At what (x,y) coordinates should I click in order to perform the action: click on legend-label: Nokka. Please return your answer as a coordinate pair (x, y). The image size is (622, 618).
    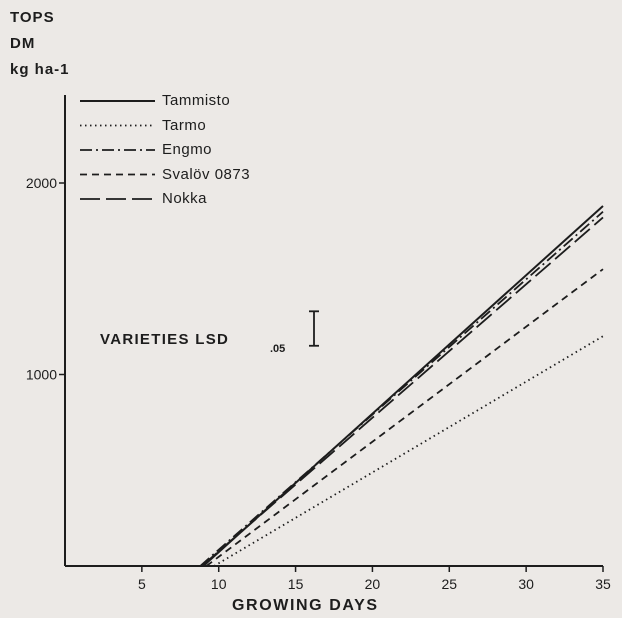
    Looking at the image, I should click on (185, 198).